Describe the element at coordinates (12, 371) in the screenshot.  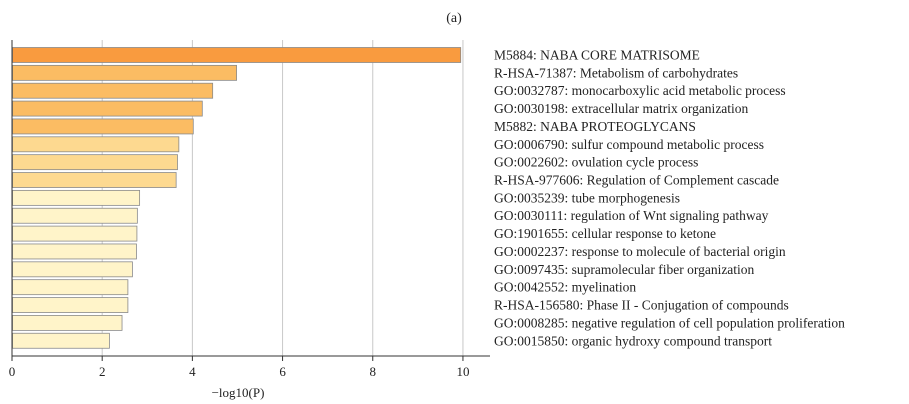
I see `x-tick-label: 0` at that location.